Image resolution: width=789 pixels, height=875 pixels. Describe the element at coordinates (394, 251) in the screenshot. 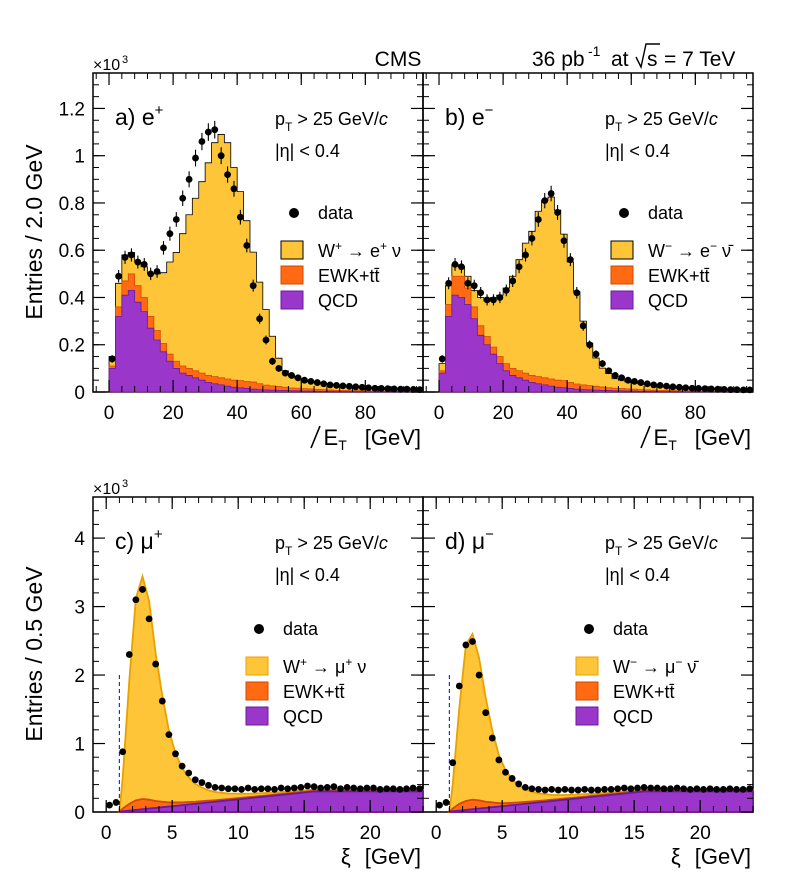

I see `legend-post: ν` at that location.